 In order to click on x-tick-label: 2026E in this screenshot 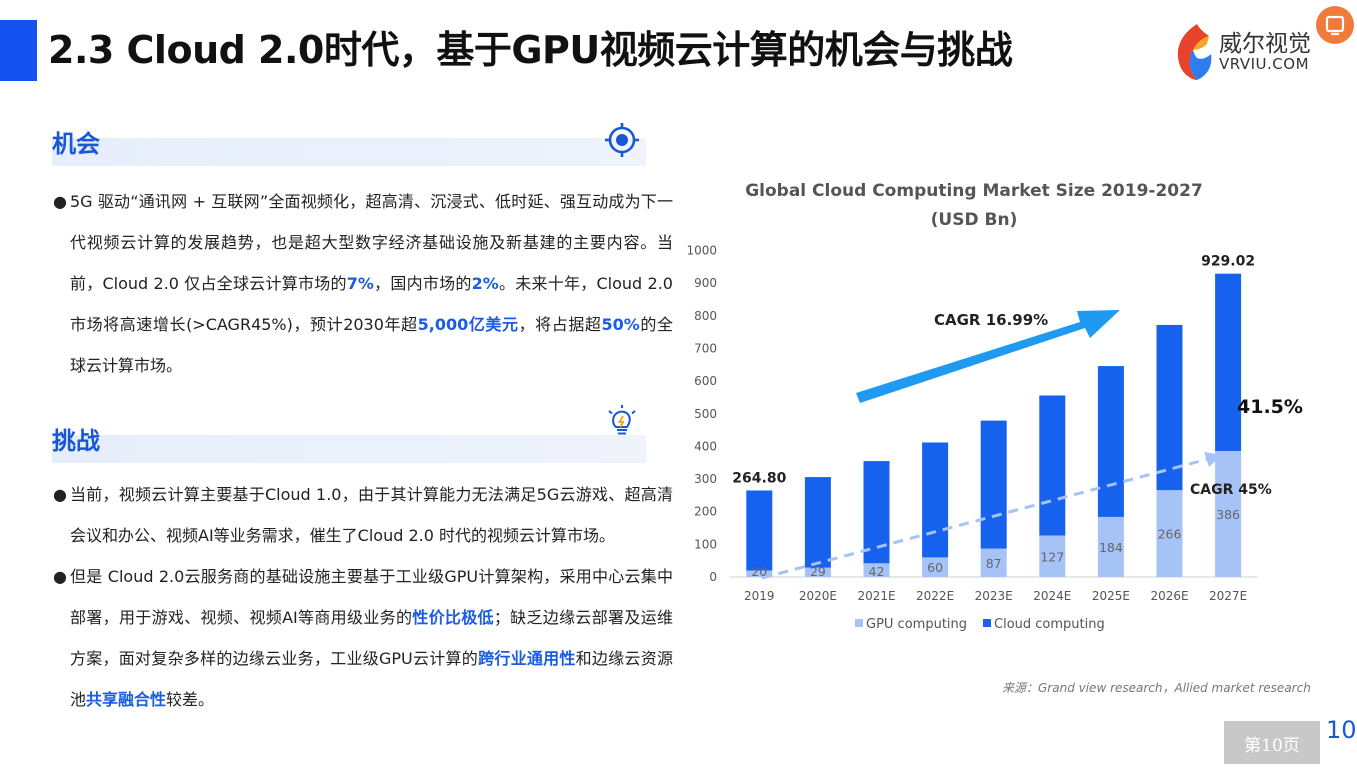, I will do `click(1169, 596)`.